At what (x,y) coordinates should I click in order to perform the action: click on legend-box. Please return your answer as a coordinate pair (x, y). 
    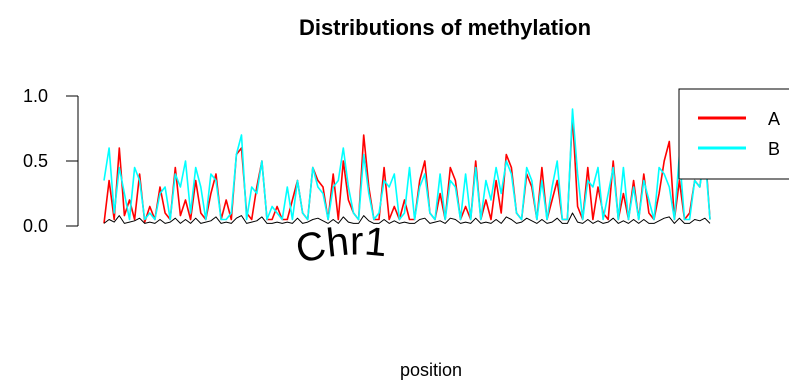
    Looking at the image, I should click on (733, 134).